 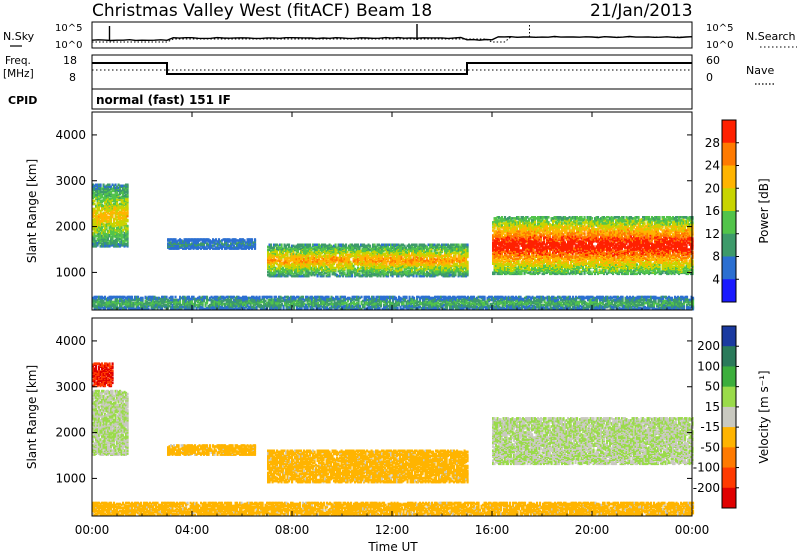 What do you see at coordinates (392, 38) in the screenshot?
I see `nsky-line` at bounding box center [392, 38].